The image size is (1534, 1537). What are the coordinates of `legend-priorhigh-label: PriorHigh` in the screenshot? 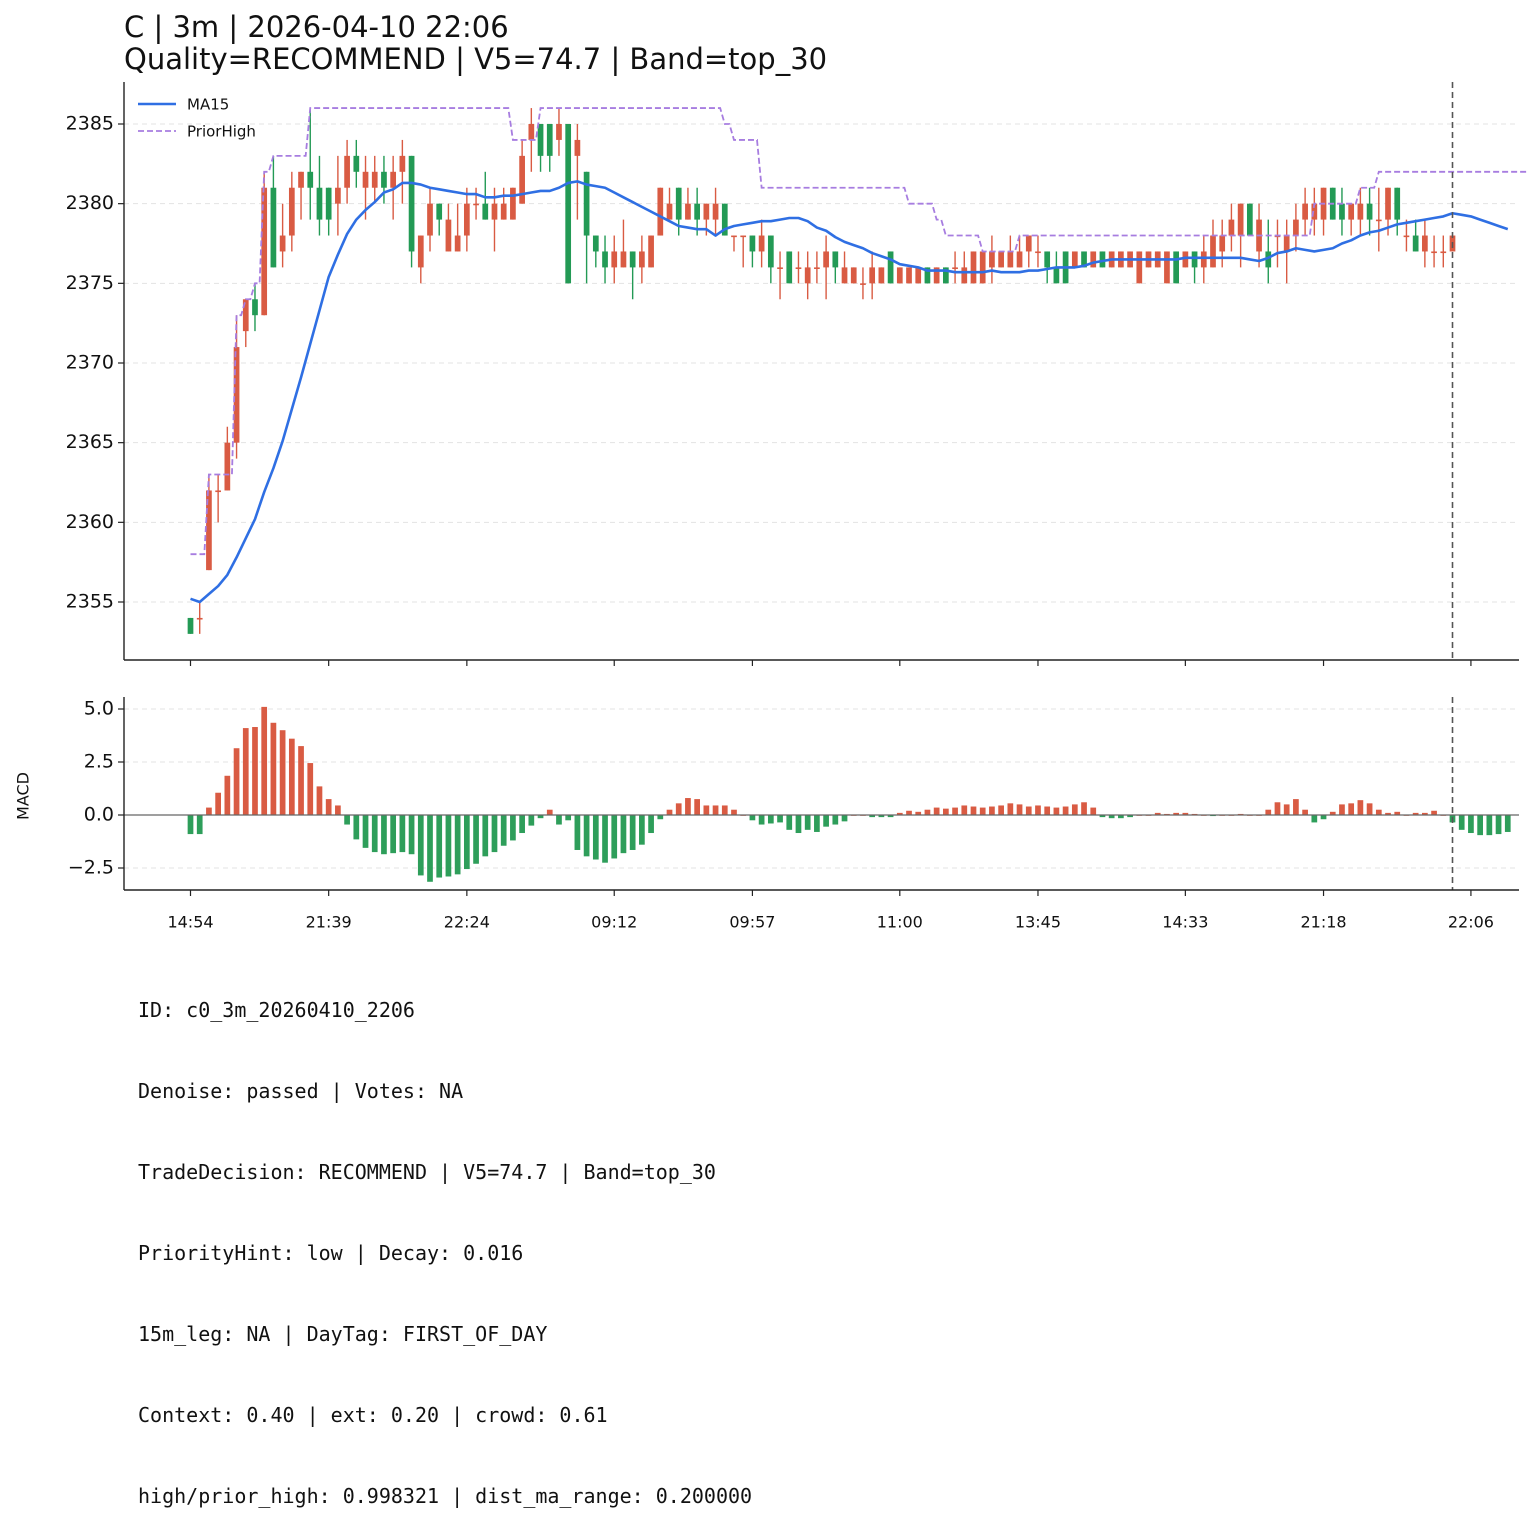 It's located at (221, 132).